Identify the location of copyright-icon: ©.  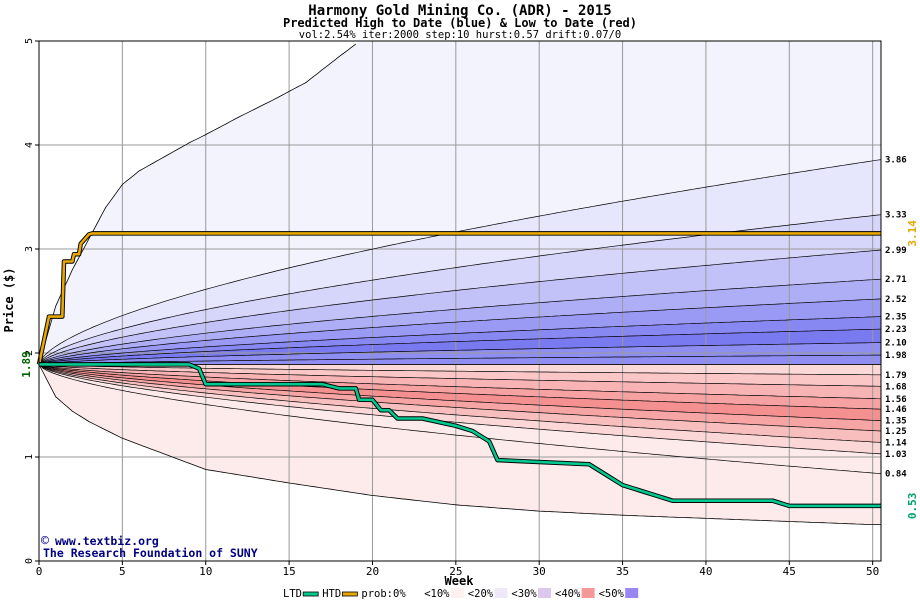
(45, 541).